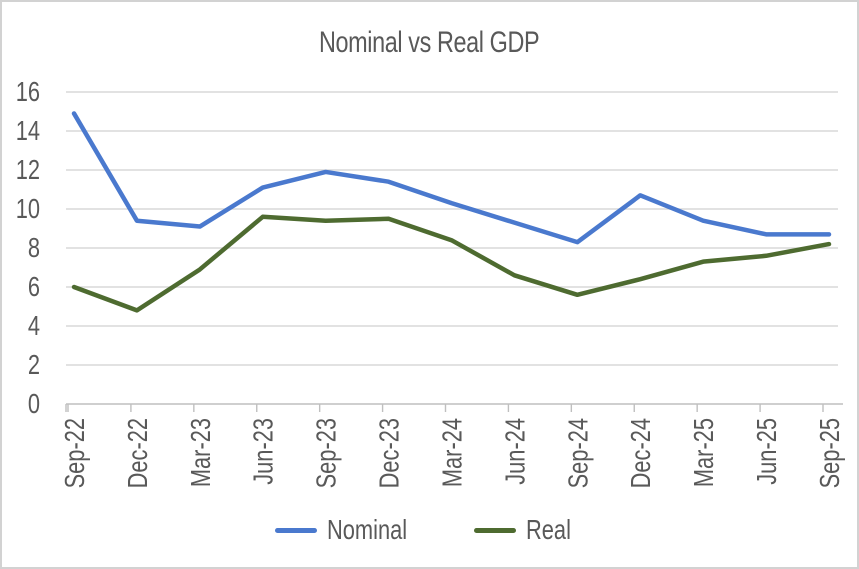 The image size is (859, 569). I want to click on legend: Nominal Real, so click(429, 530).